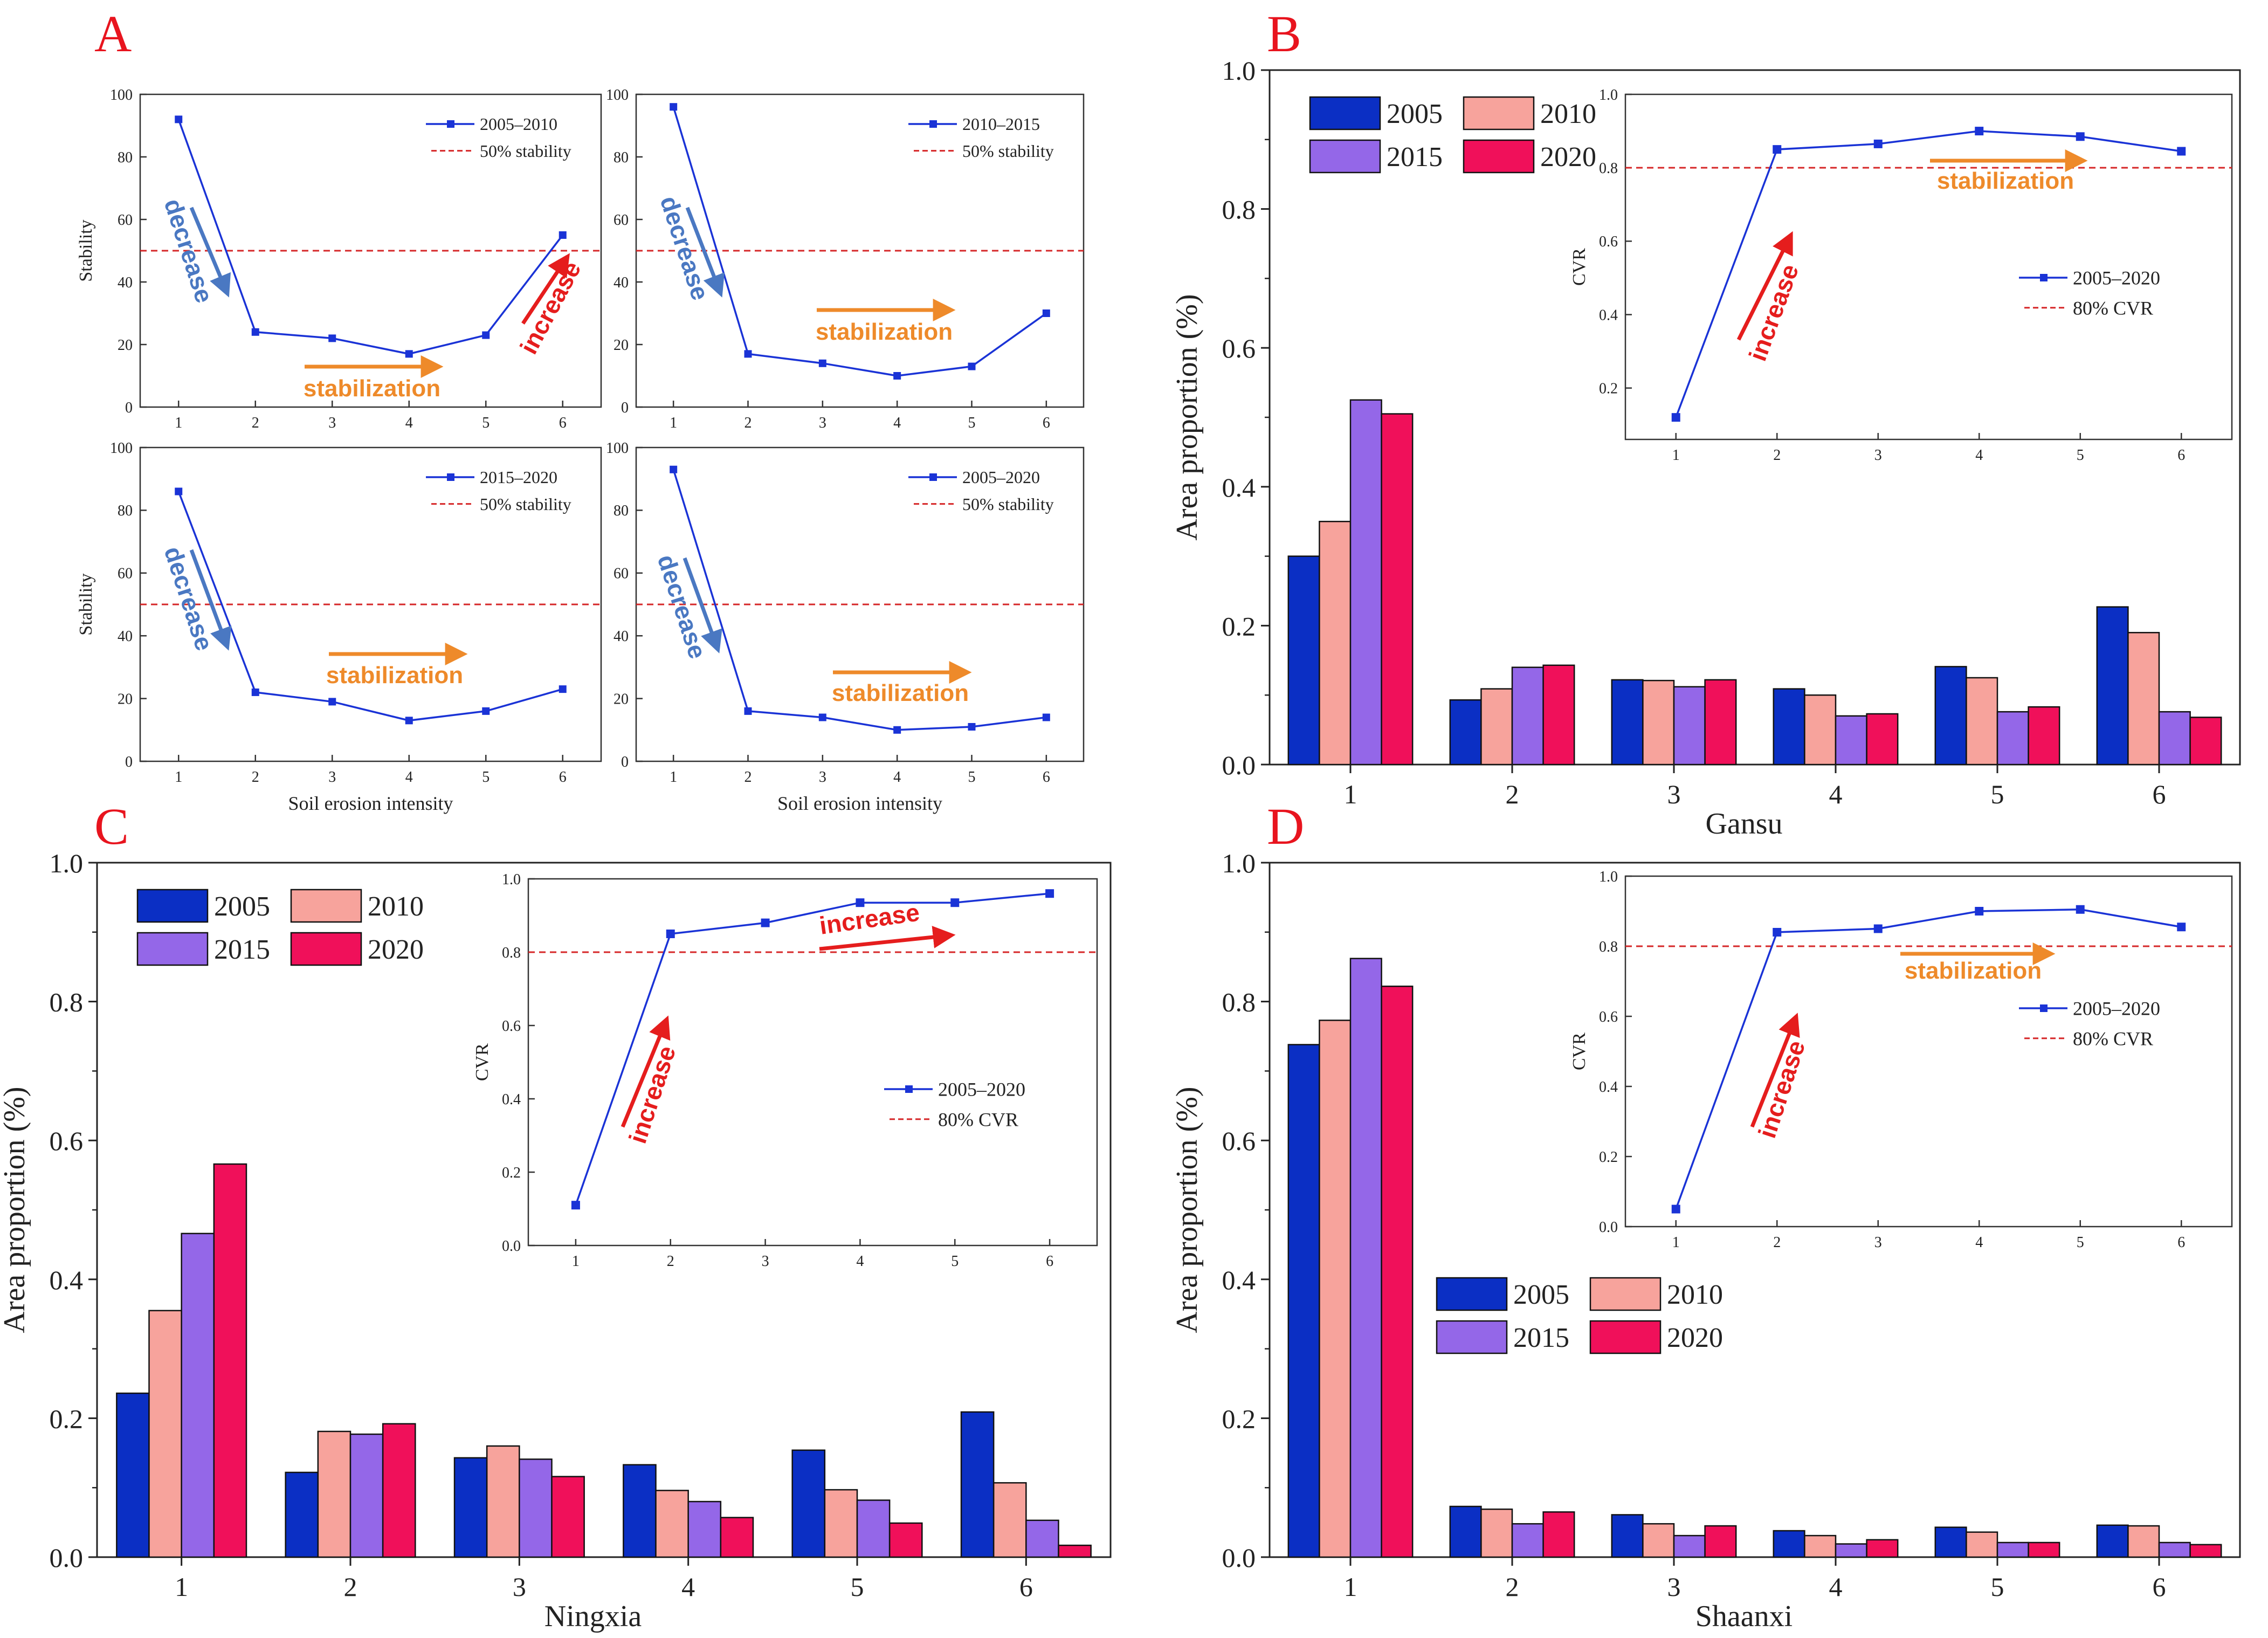 This screenshot has width=2268, height=1638. What do you see at coordinates (1472, 1294) in the screenshot?
I see `legend-swatch-2005` at bounding box center [1472, 1294].